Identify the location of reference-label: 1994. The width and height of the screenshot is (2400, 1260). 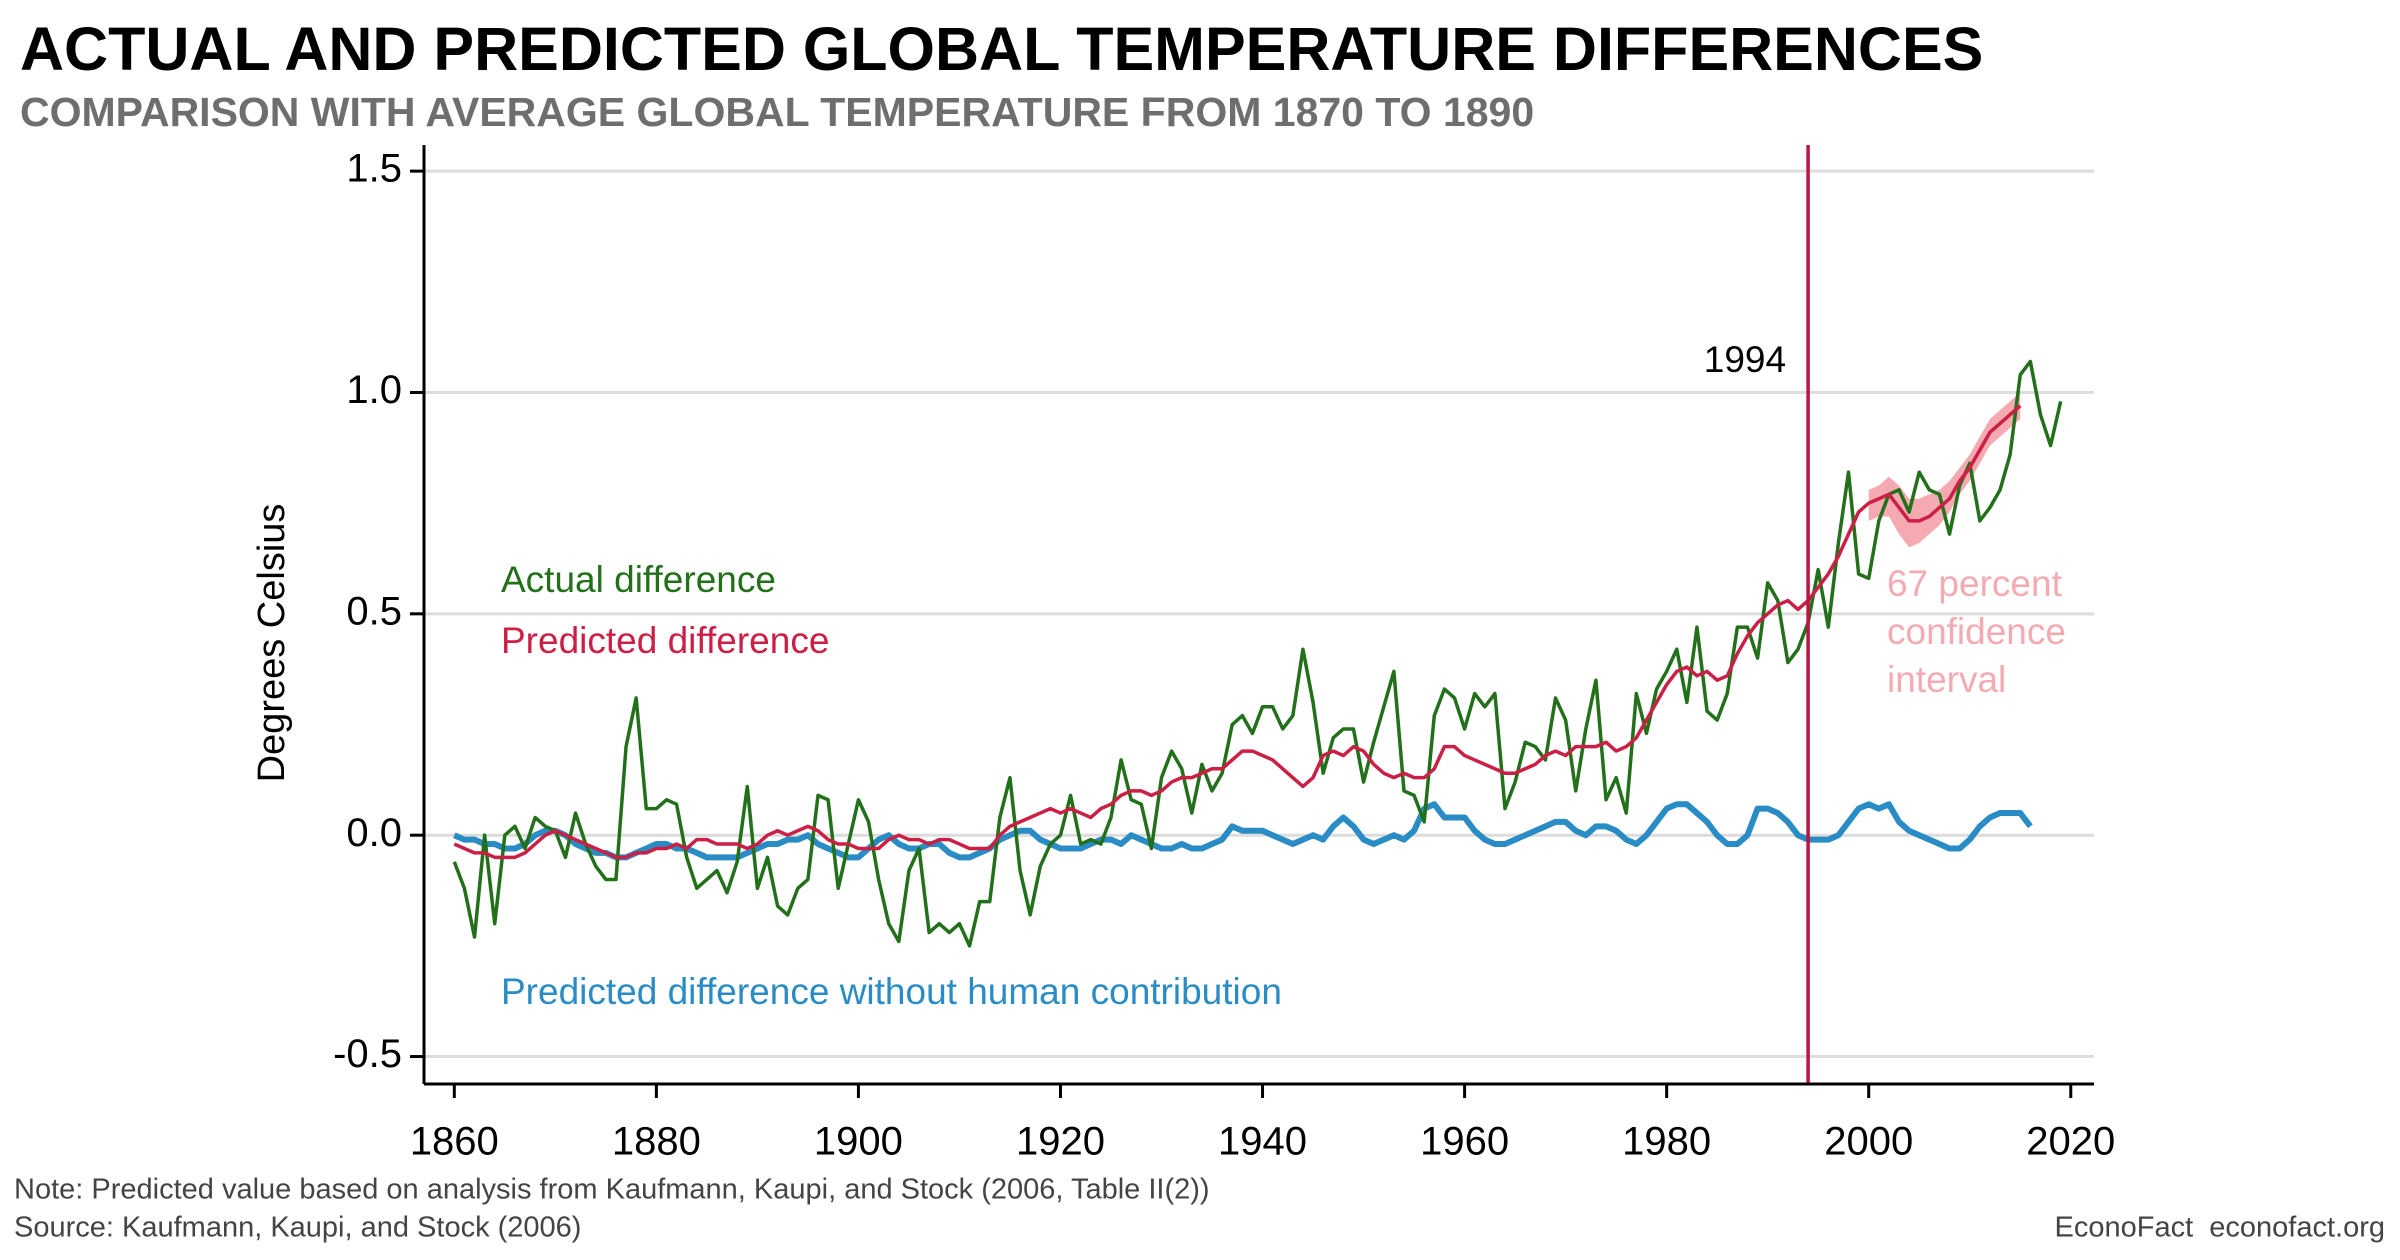
(1745, 359).